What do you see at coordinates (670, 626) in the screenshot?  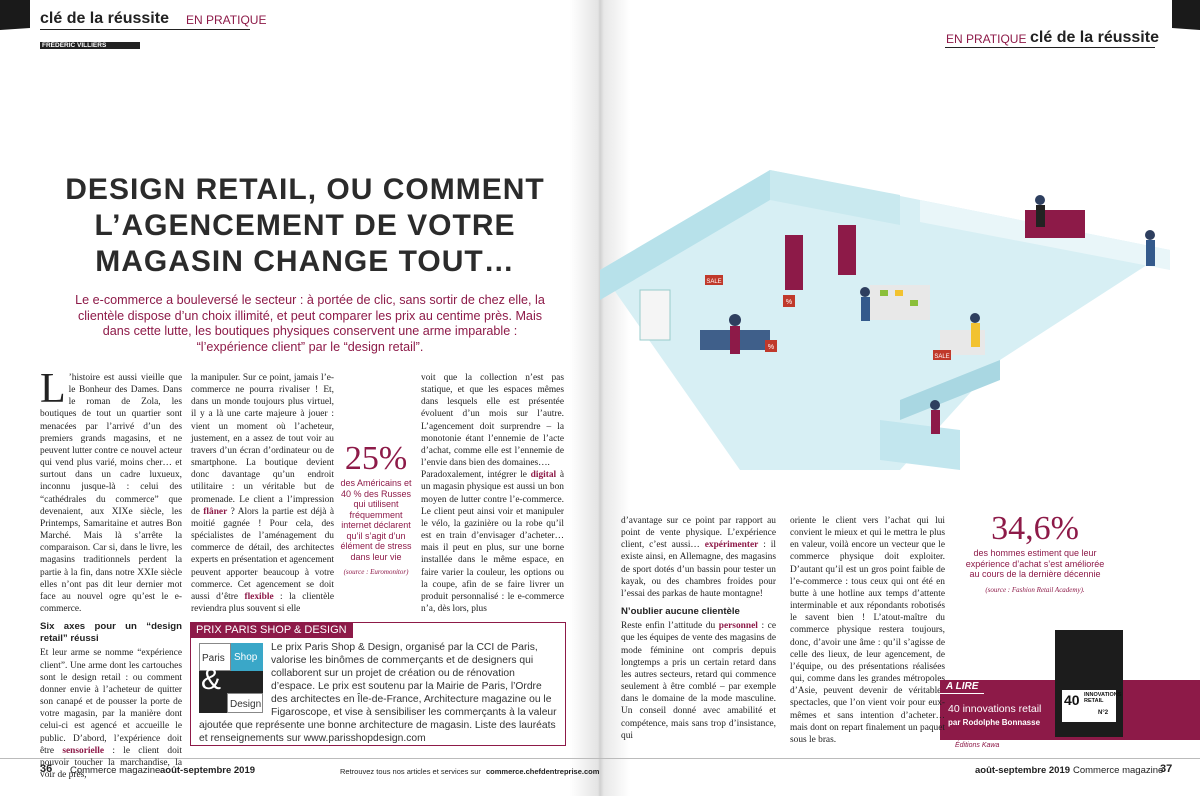 I see `text-run: Reste enfin l’attitude du` at bounding box center [670, 626].